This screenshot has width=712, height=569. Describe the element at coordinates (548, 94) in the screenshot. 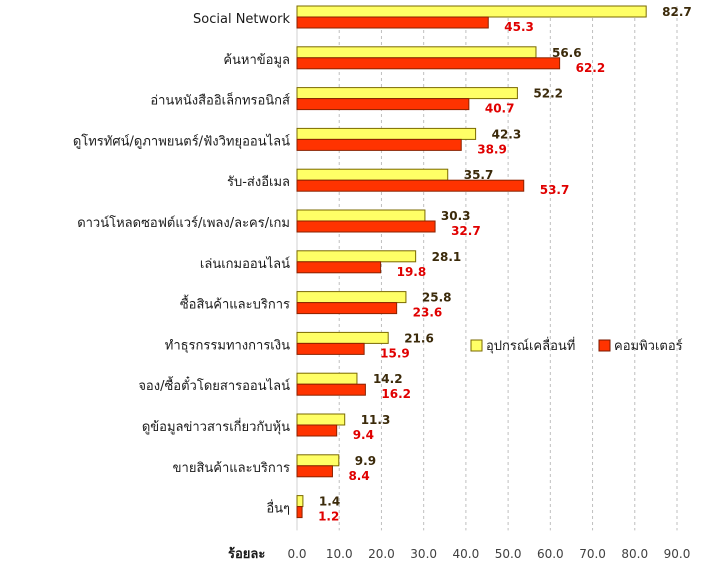

I see `value-label-mobile: 52.2` at that location.